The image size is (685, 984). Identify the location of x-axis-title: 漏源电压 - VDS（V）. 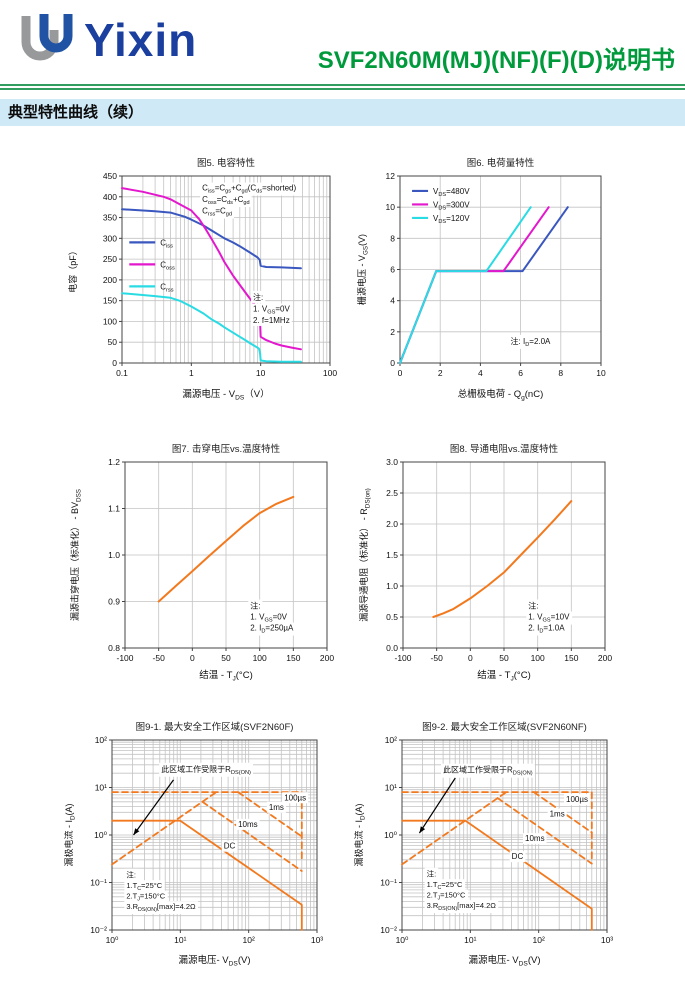
(225, 394).